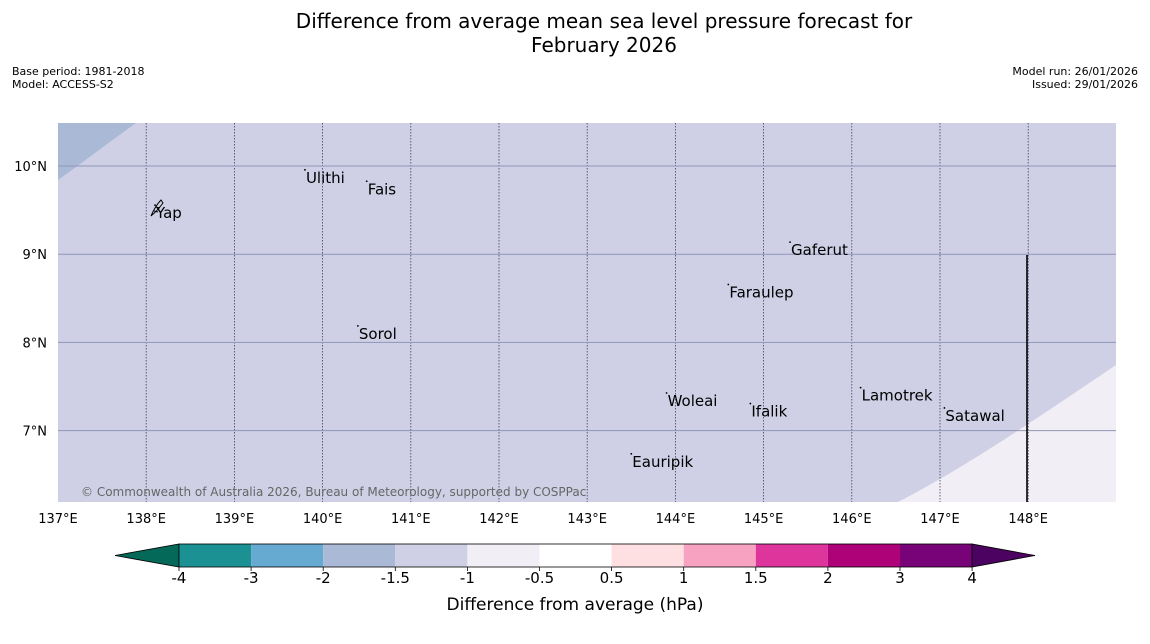 The width and height of the screenshot is (1150, 644). What do you see at coordinates (693, 401) in the screenshot?
I see `place-label: Woleai` at bounding box center [693, 401].